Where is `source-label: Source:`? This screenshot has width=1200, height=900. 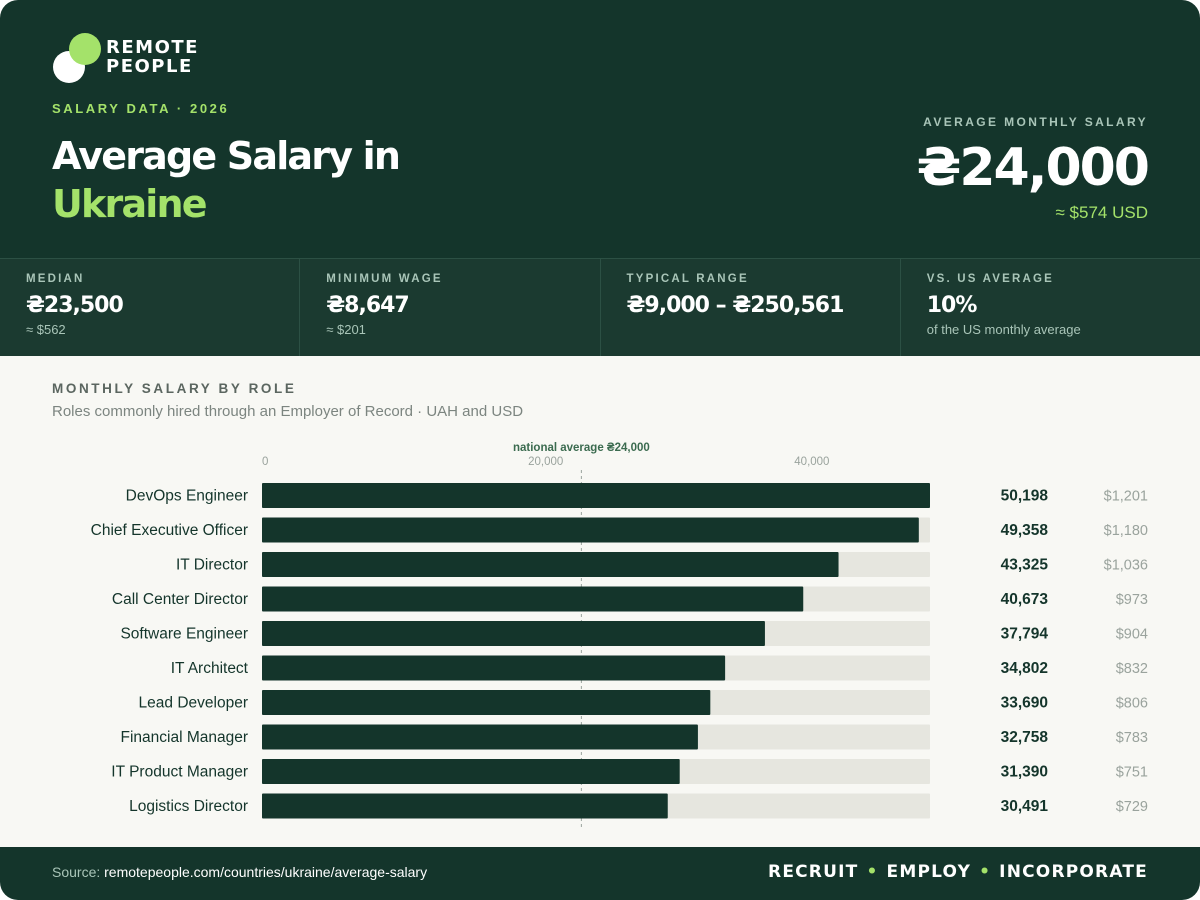 source-label: Source: is located at coordinates (76, 872).